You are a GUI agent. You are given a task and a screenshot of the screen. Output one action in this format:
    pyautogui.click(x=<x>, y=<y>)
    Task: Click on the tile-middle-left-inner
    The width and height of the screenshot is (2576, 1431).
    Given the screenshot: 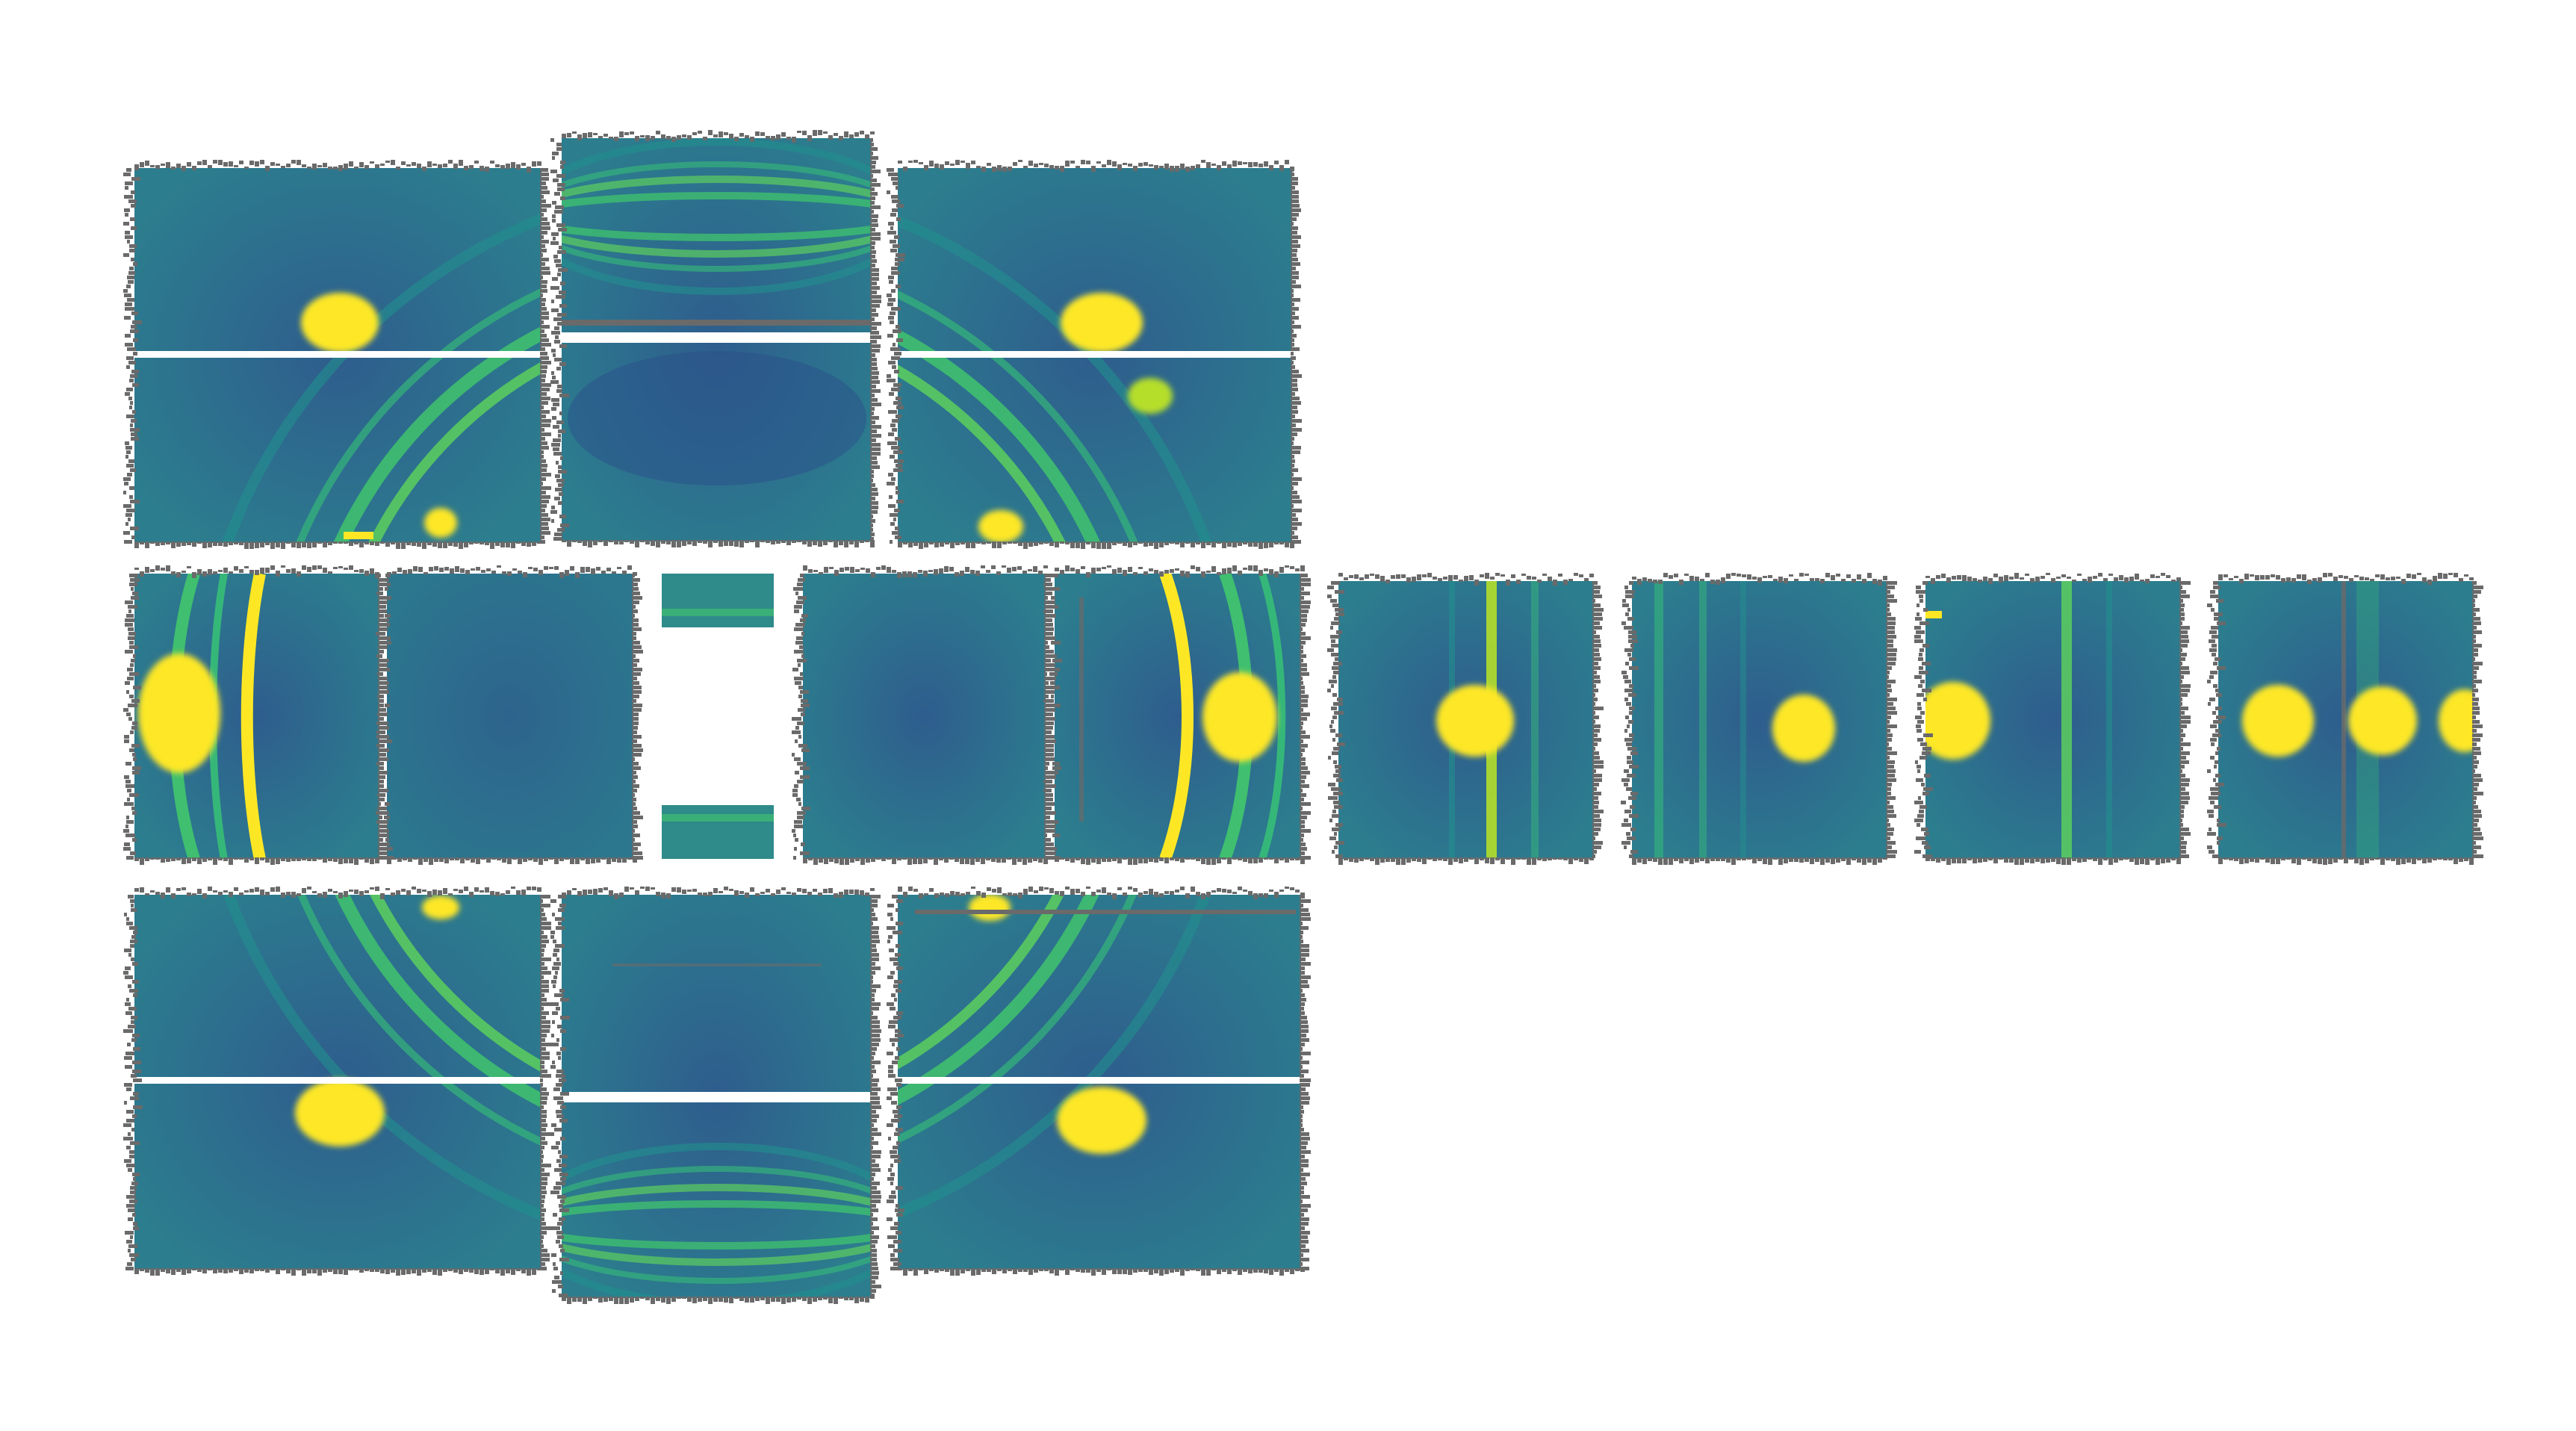 What is the action you would take?
    pyautogui.click(x=510, y=716)
    